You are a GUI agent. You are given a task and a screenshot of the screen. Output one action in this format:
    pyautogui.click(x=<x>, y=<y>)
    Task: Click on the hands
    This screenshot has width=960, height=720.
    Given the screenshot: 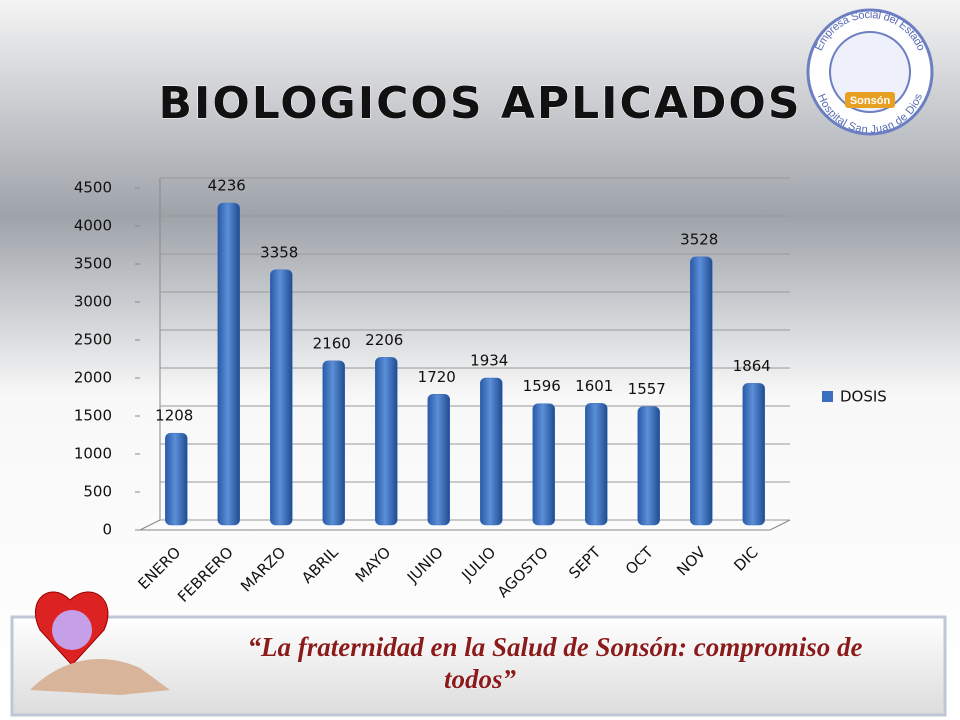 What is the action you would take?
    pyautogui.click(x=100, y=677)
    